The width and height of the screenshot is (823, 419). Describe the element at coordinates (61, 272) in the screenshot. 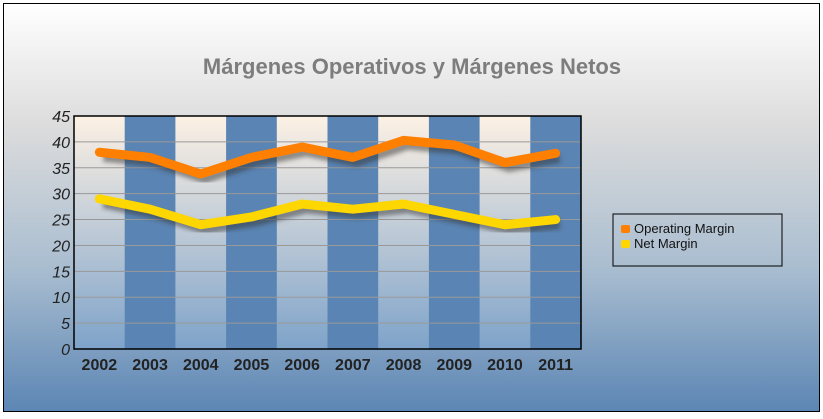

I see `y-tick-label: 15` at that location.